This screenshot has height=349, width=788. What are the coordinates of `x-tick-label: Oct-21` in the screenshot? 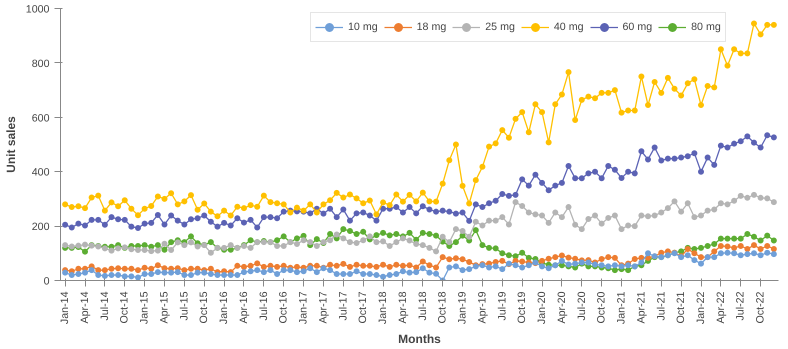 It's located at (681, 307).